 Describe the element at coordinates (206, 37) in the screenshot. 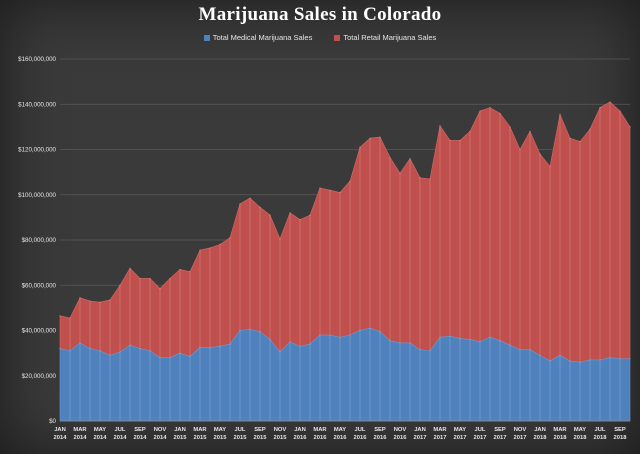

I see `legend-swatch-medical` at that location.